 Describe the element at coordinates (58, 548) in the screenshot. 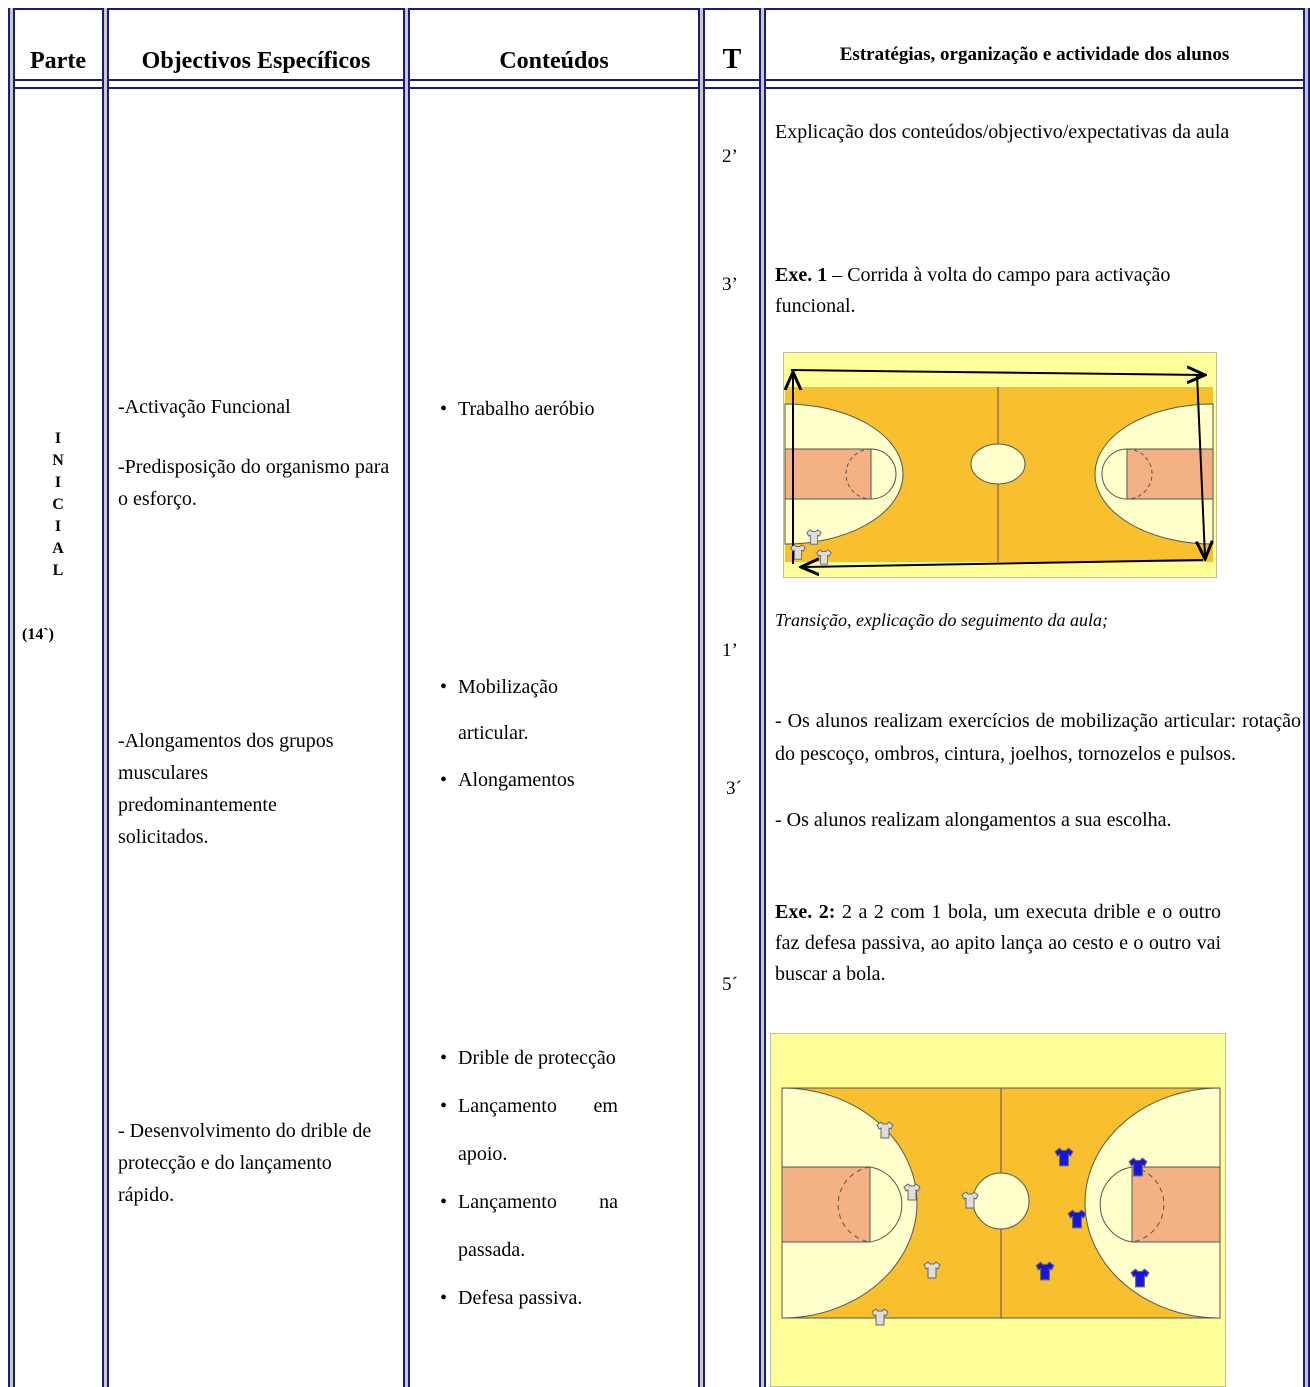

I see `letter: A` at that location.